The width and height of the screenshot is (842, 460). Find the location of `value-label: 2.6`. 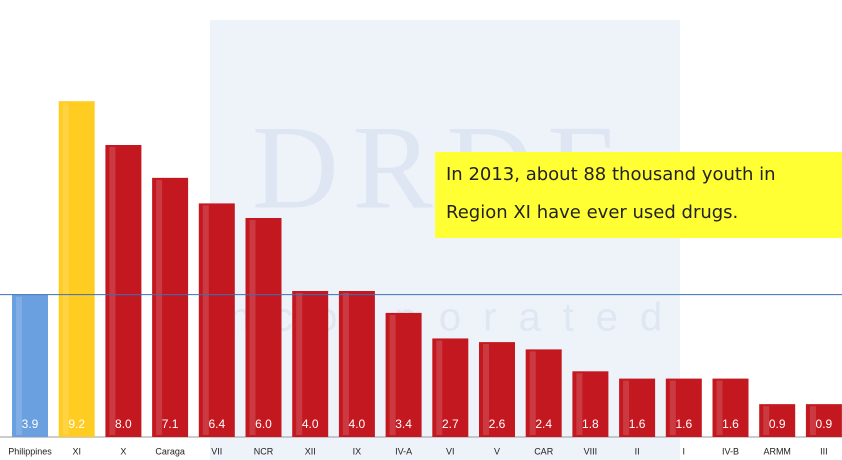

value-label: 2.6 is located at coordinates (497, 424).